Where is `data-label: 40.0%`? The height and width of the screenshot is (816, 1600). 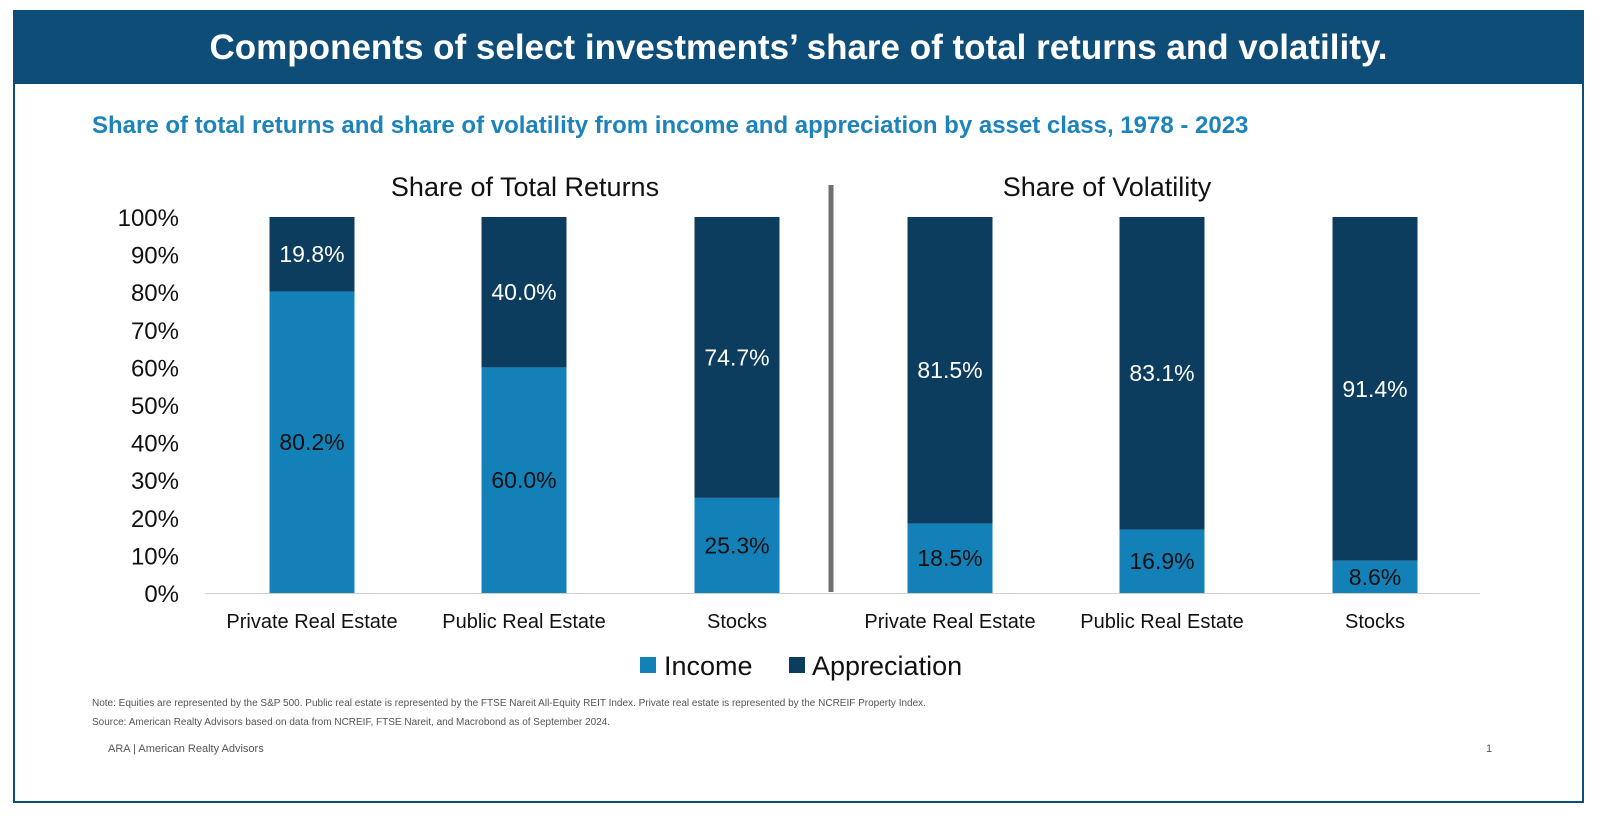
data-label: 40.0% is located at coordinates (523, 292).